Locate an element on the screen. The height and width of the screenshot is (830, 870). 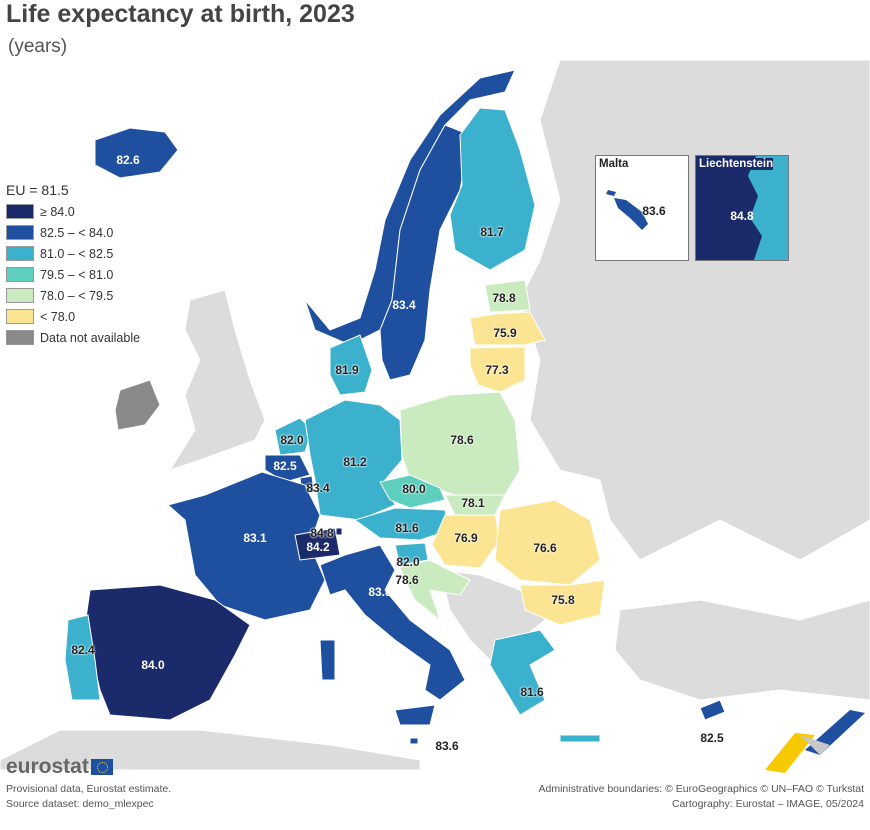
country-romania is located at coordinates (547, 542).